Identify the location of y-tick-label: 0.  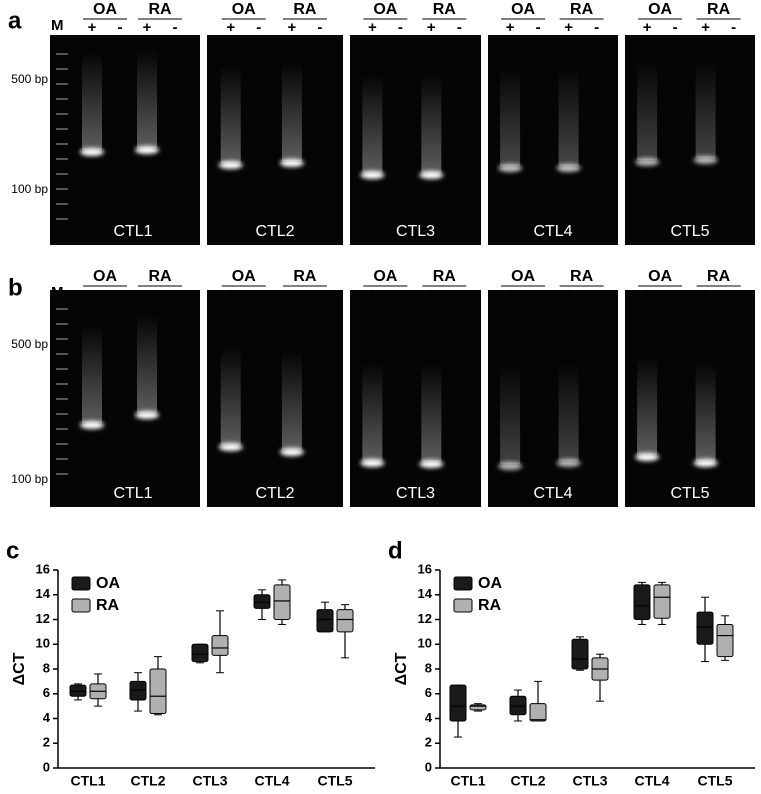
(46, 766).